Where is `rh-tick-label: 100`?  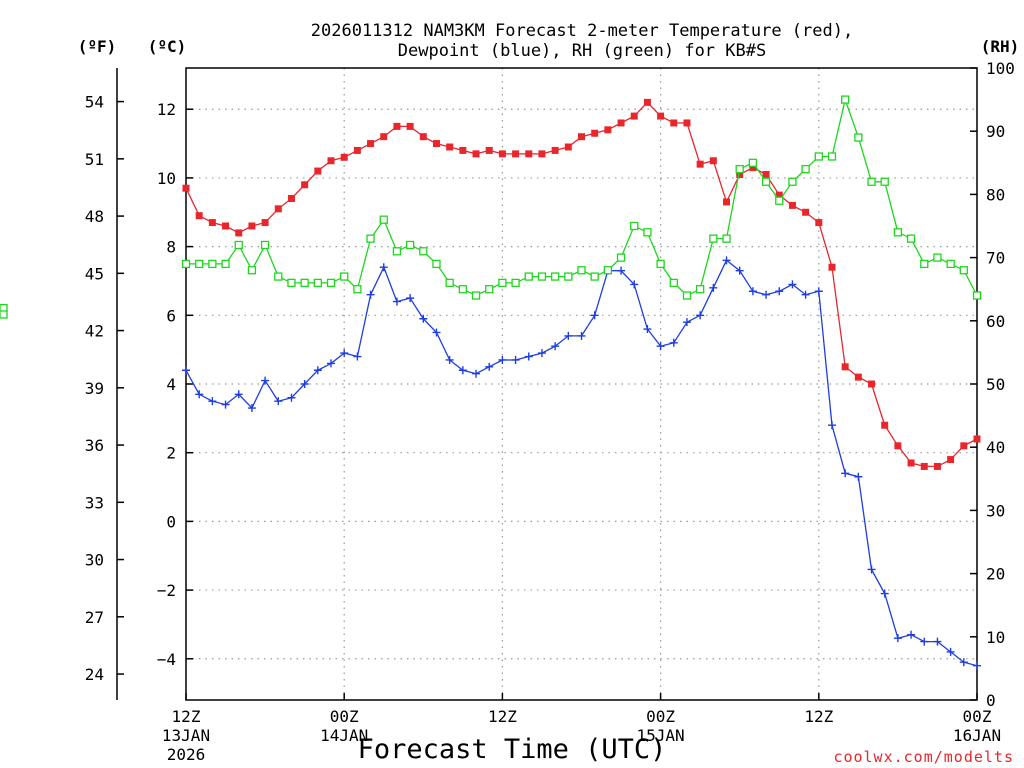
rh-tick-label: 100 is located at coordinates (1000, 68).